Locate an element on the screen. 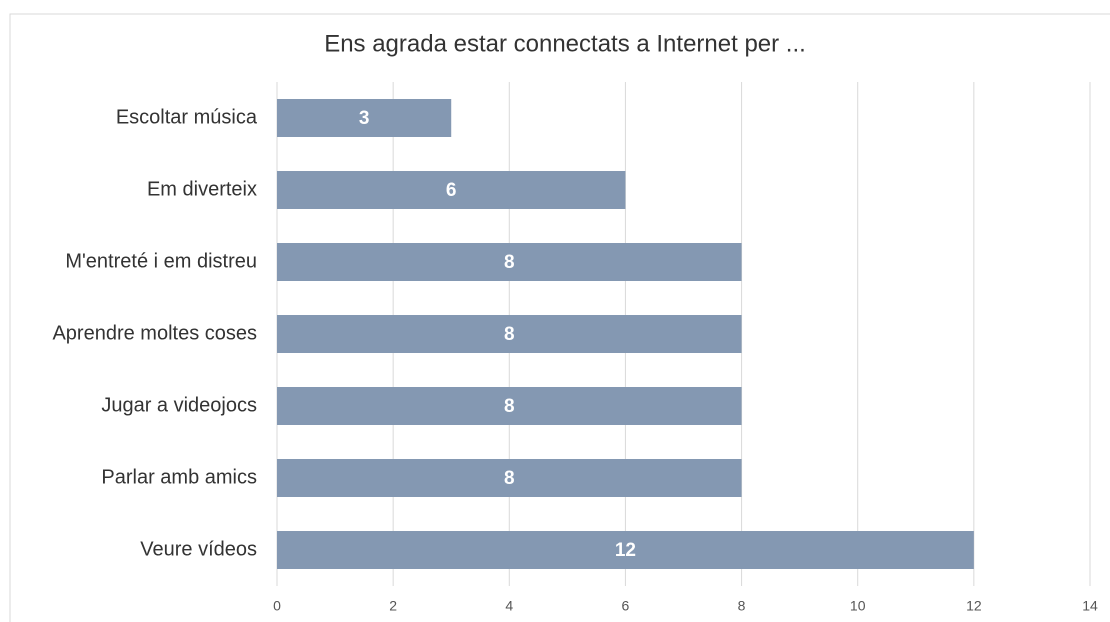 The image size is (1110, 622). y-tick-label: Jugar a videojocs is located at coordinates (179, 405).